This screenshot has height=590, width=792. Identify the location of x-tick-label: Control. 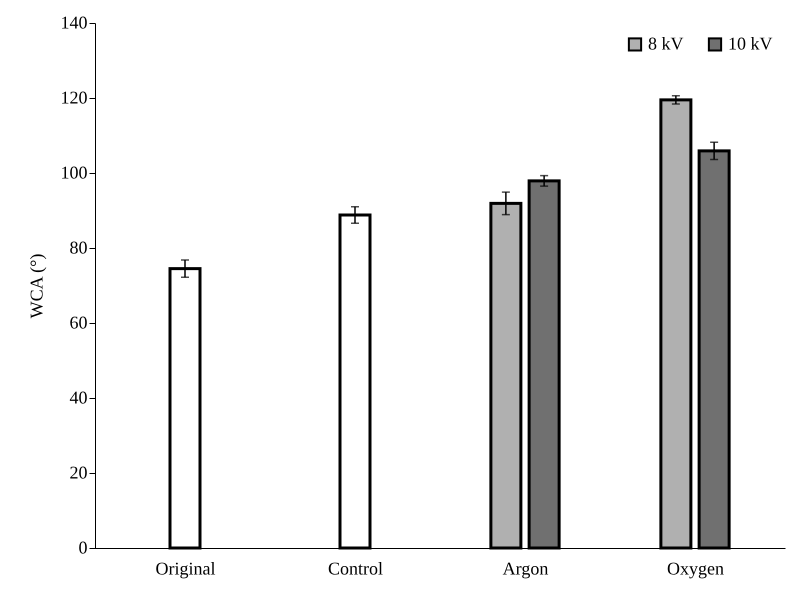
(356, 568).